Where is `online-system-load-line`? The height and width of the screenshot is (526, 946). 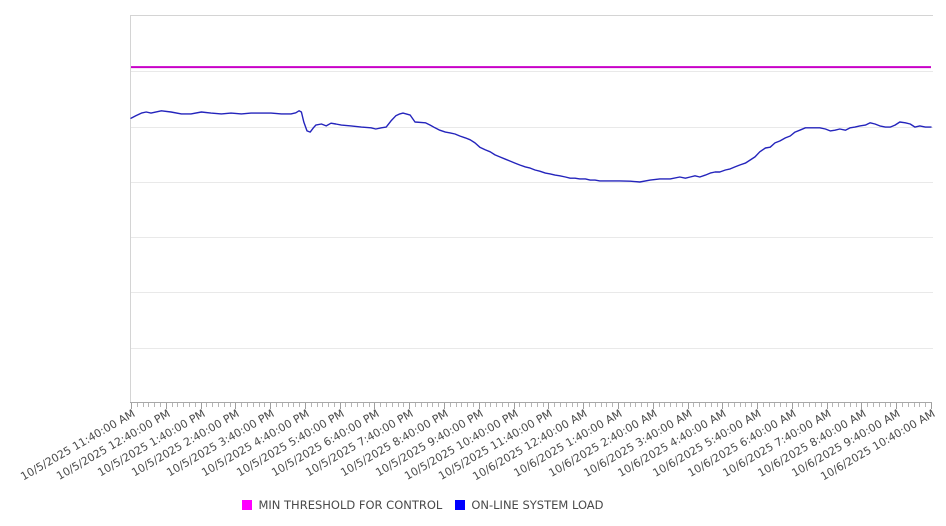
online-system-load-line is located at coordinates (531, 146).